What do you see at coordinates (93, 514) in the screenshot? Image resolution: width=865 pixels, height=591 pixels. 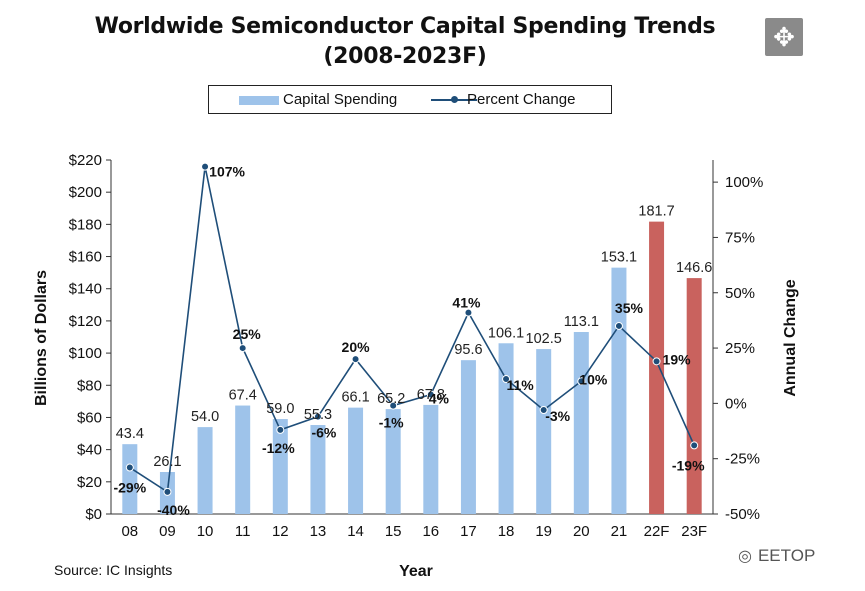 I see `y-tick-label: $0` at bounding box center [93, 514].